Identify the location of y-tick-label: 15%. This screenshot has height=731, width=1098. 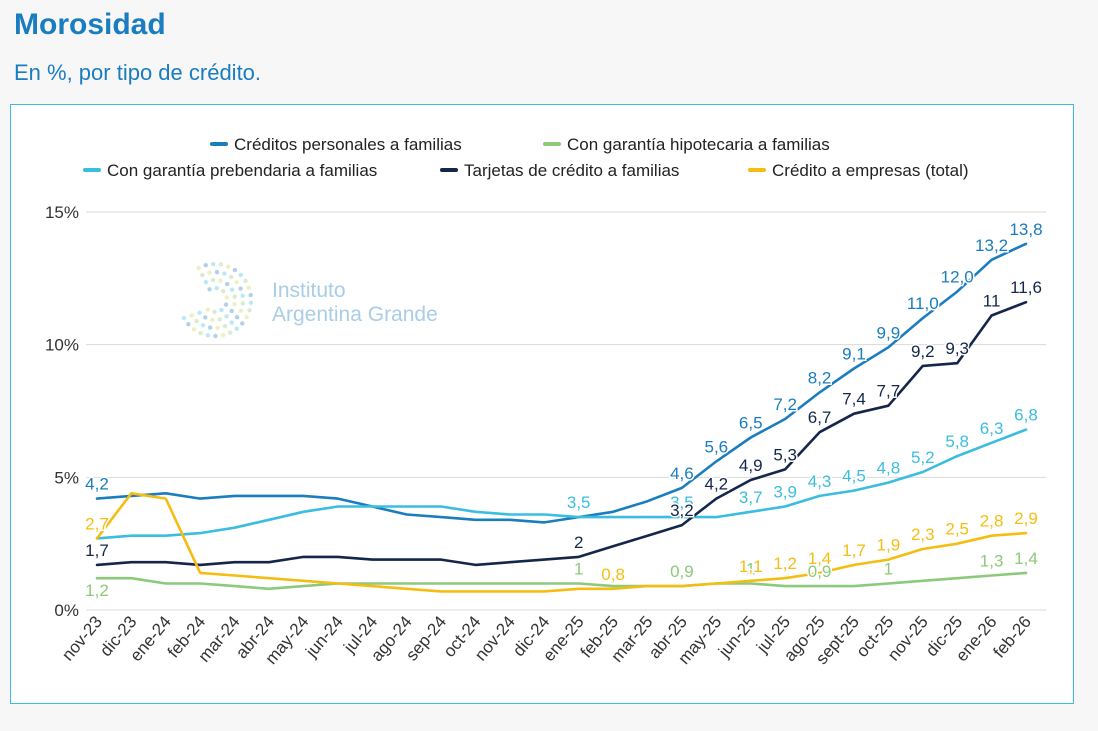
(62, 212).